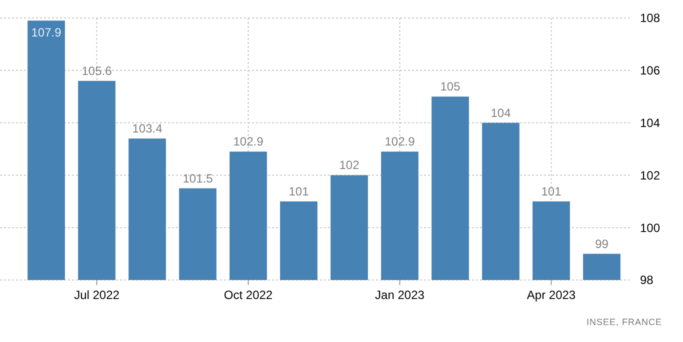 The height and width of the screenshot is (342, 683). Describe the element at coordinates (400, 295) in the screenshot. I see `x-tick-label: Jan 2023` at that location.